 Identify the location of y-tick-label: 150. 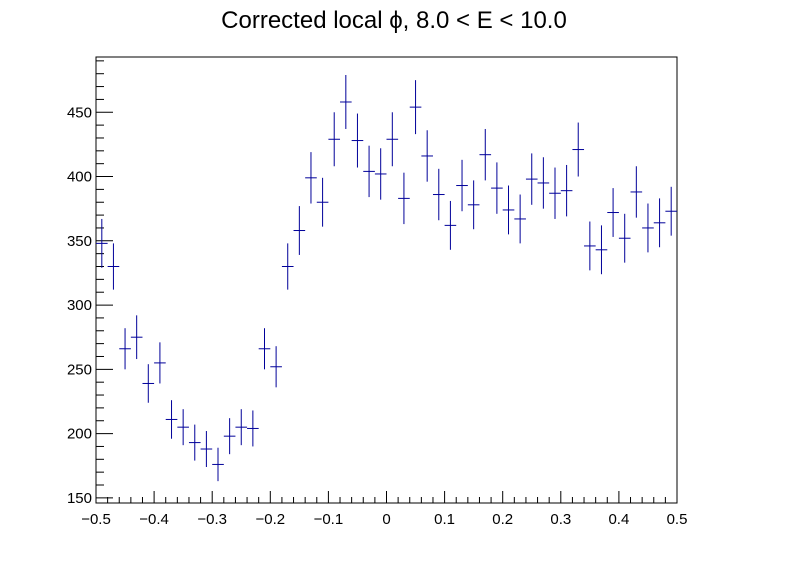
(79, 498).